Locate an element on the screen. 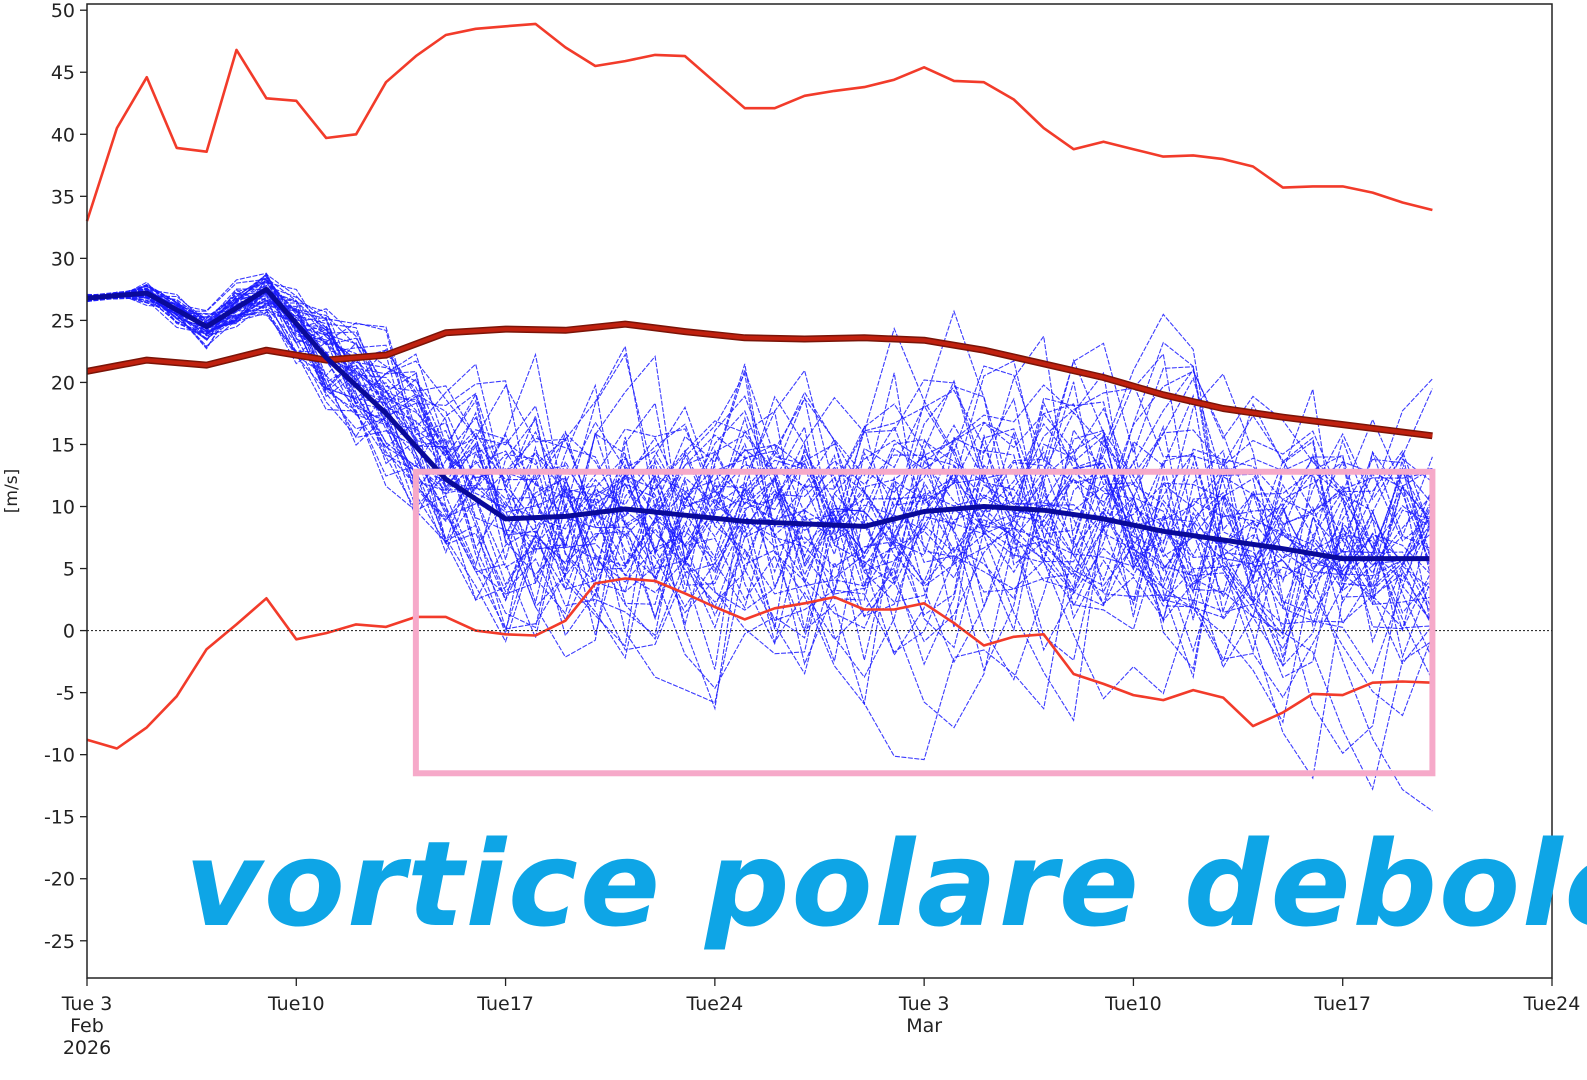  y-tick-label: 45 is located at coordinates (63, 73).